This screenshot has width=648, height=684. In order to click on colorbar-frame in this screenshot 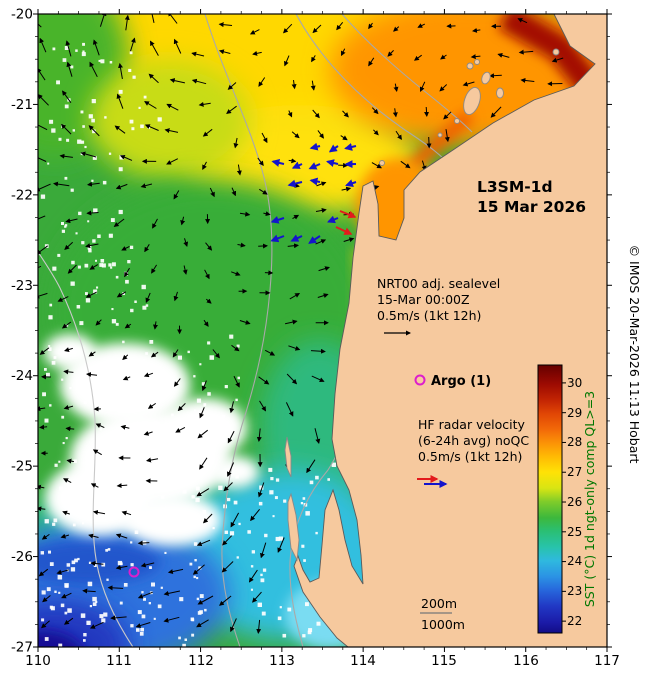, I will do `click(550, 499)`.